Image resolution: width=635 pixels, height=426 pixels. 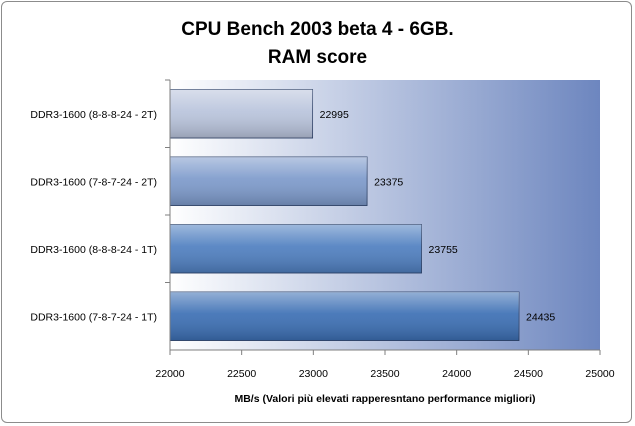 What do you see at coordinates (313, 374) in the screenshot?
I see `x-tick-label: 23000` at bounding box center [313, 374].